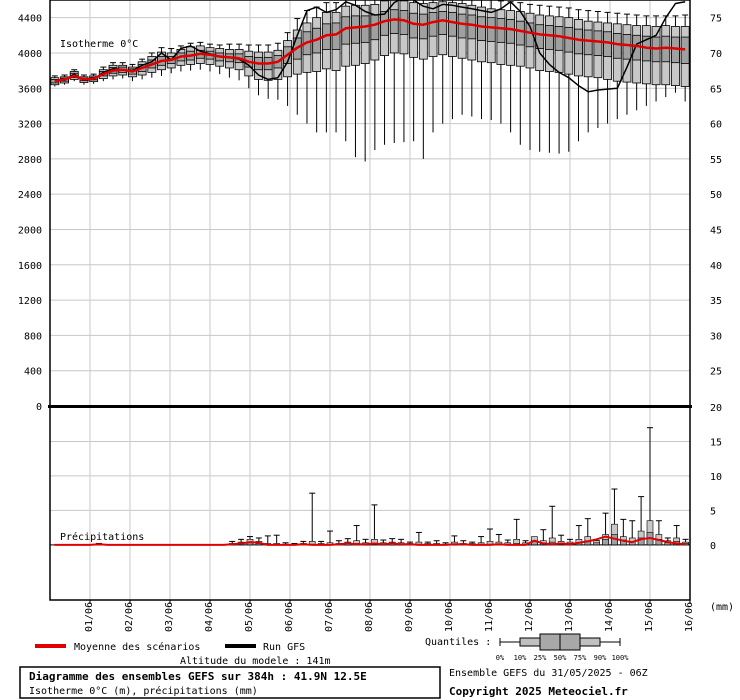 Image resolution: width=740 pixels, height=700 pixels. Describe the element at coordinates (529, 617) in the screenshot. I see `x-tick-label: 12/06` at that location.